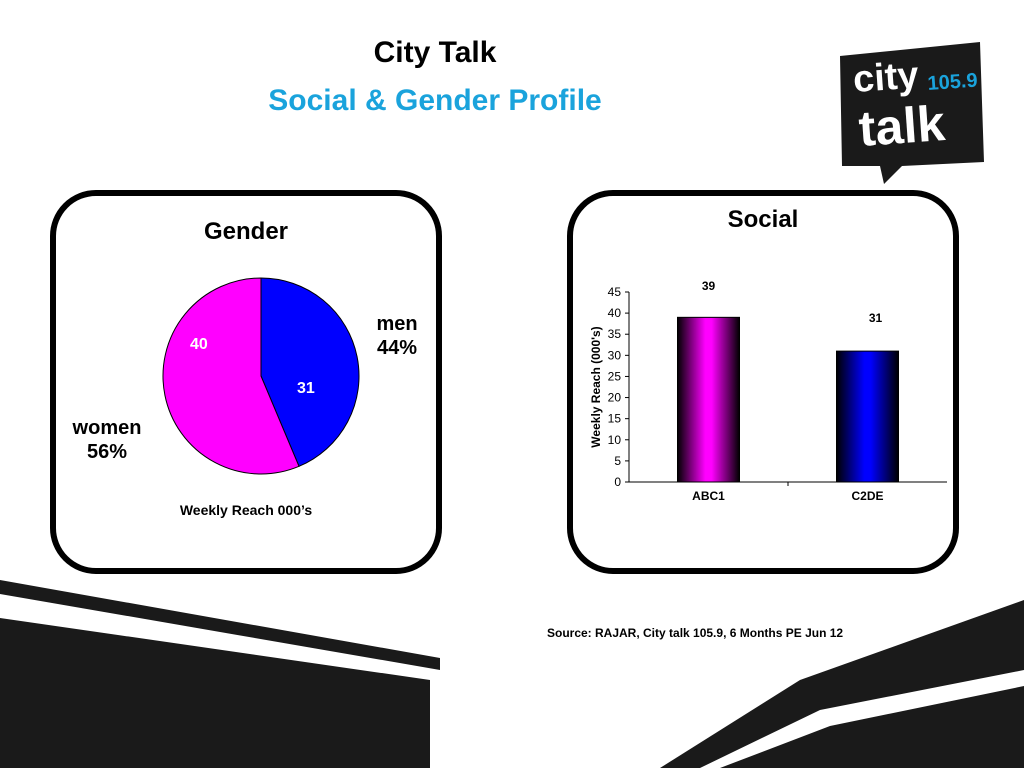 This screenshot has width=1024, height=768. I want to click on bar-value-label: 39, so click(709, 286).